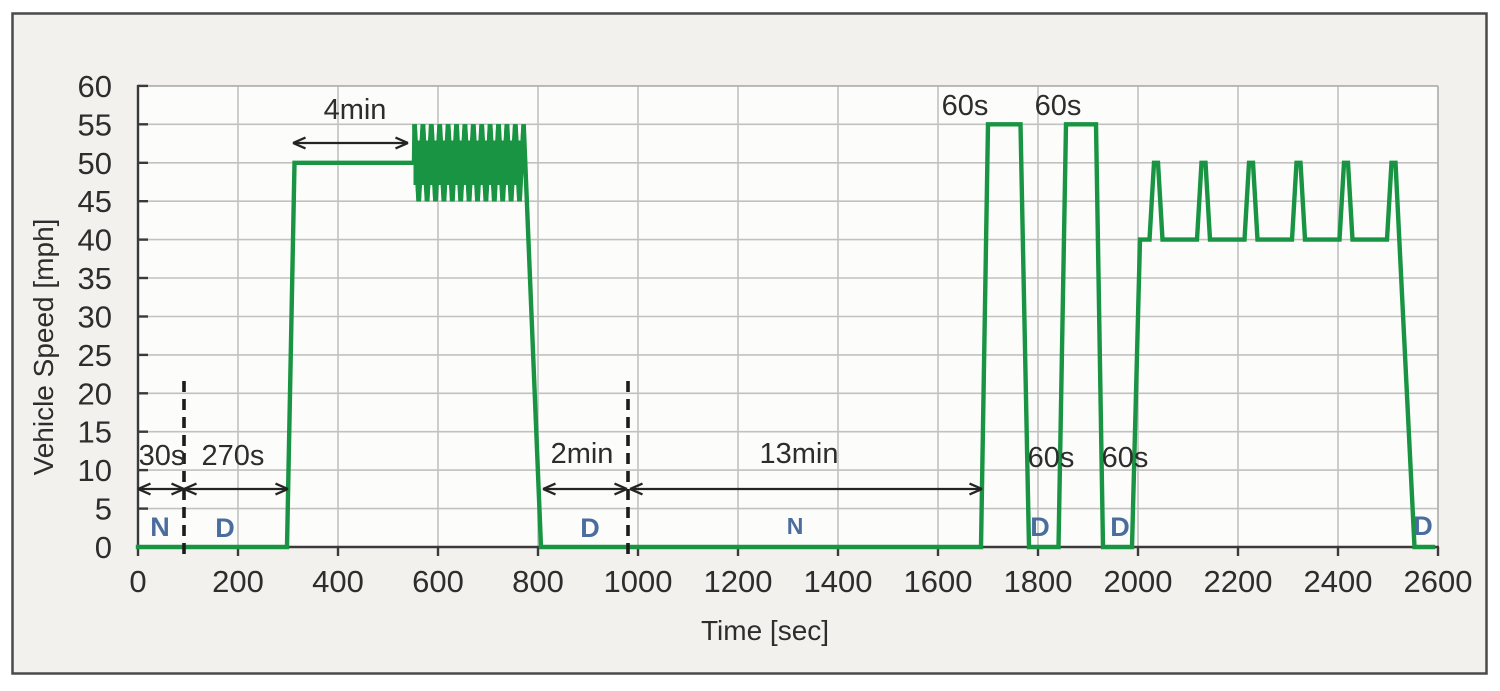 The width and height of the screenshot is (1500, 691). What do you see at coordinates (338, 581) in the screenshot?
I see `svg-text: 400` at bounding box center [338, 581].